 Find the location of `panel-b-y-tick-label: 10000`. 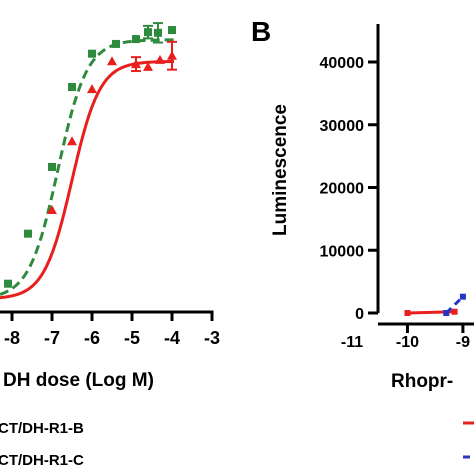

panel-b-y-tick-label: 10000 is located at coordinates (342, 251).